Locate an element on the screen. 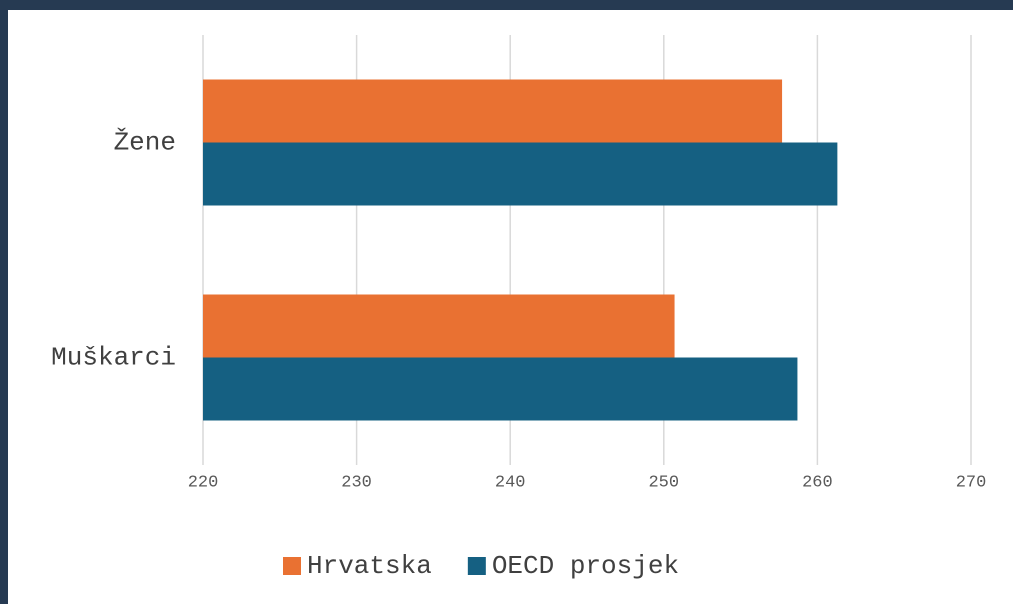 Image resolution: width=1013 pixels, height=604 pixels. y-tick-label: Muškarci is located at coordinates (113, 357).